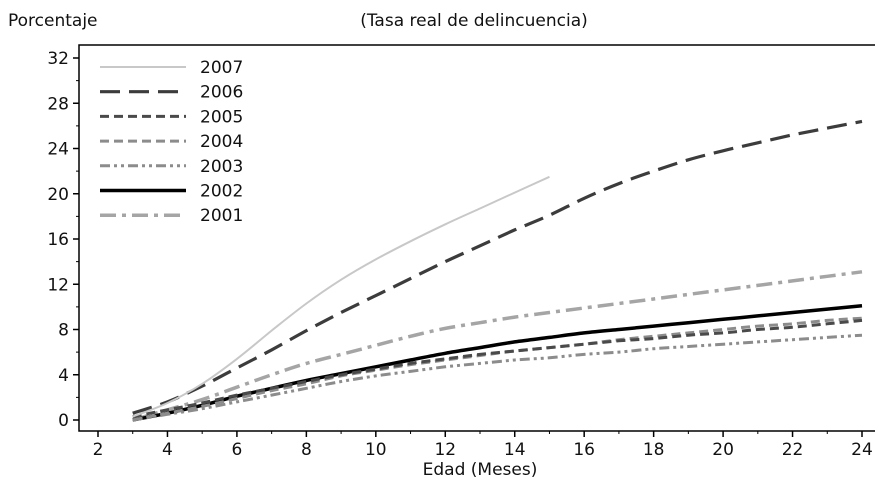  I want to click on chart-title: (Tasa real de delincuencia), so click(474, 21).